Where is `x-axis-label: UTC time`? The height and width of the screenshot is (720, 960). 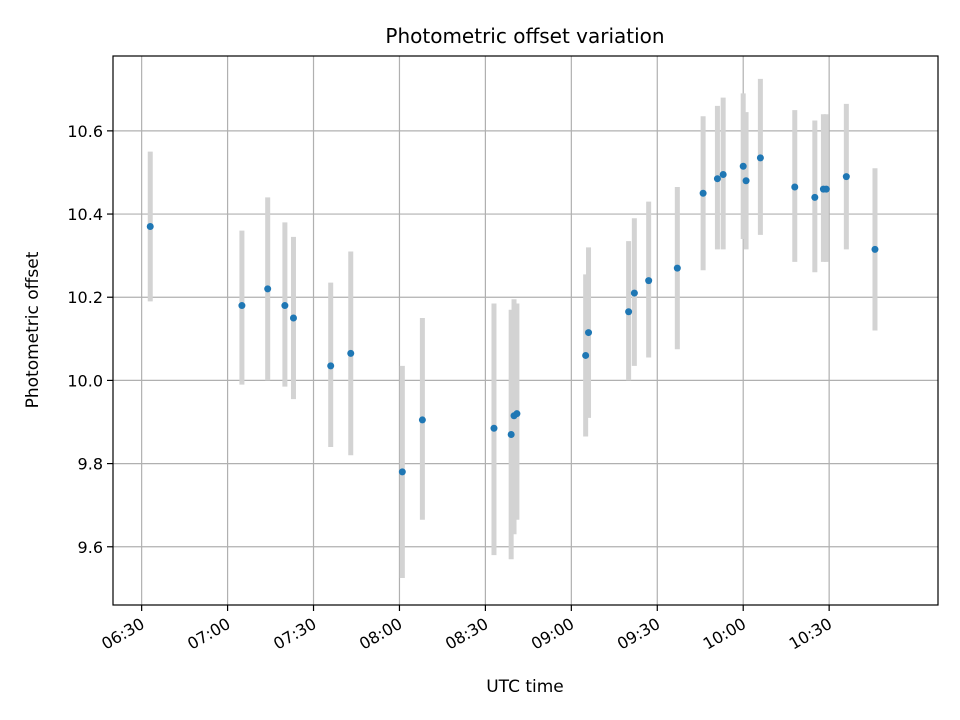
x-axis-label: UTC time is located at coordinates (525, 687).